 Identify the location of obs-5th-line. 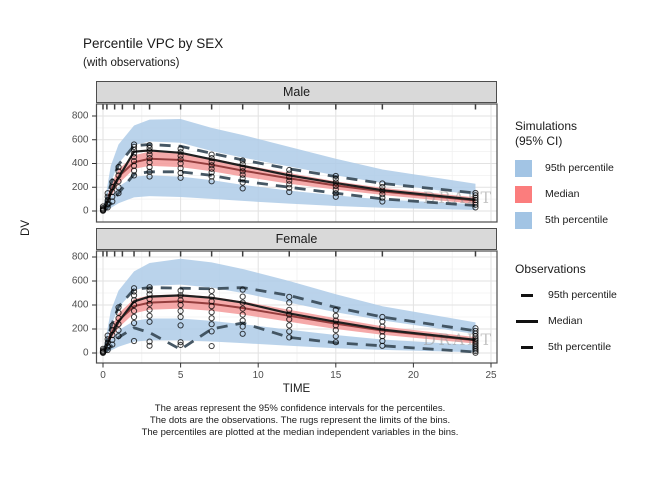
(289, 191).